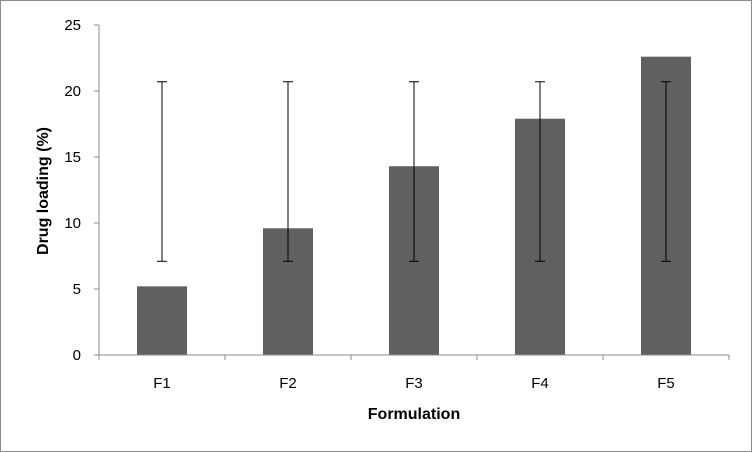  What do you see at coordinates (666, 171) in the screenshot?
I see `error-bar-f5` at bounding box center [666, 171].